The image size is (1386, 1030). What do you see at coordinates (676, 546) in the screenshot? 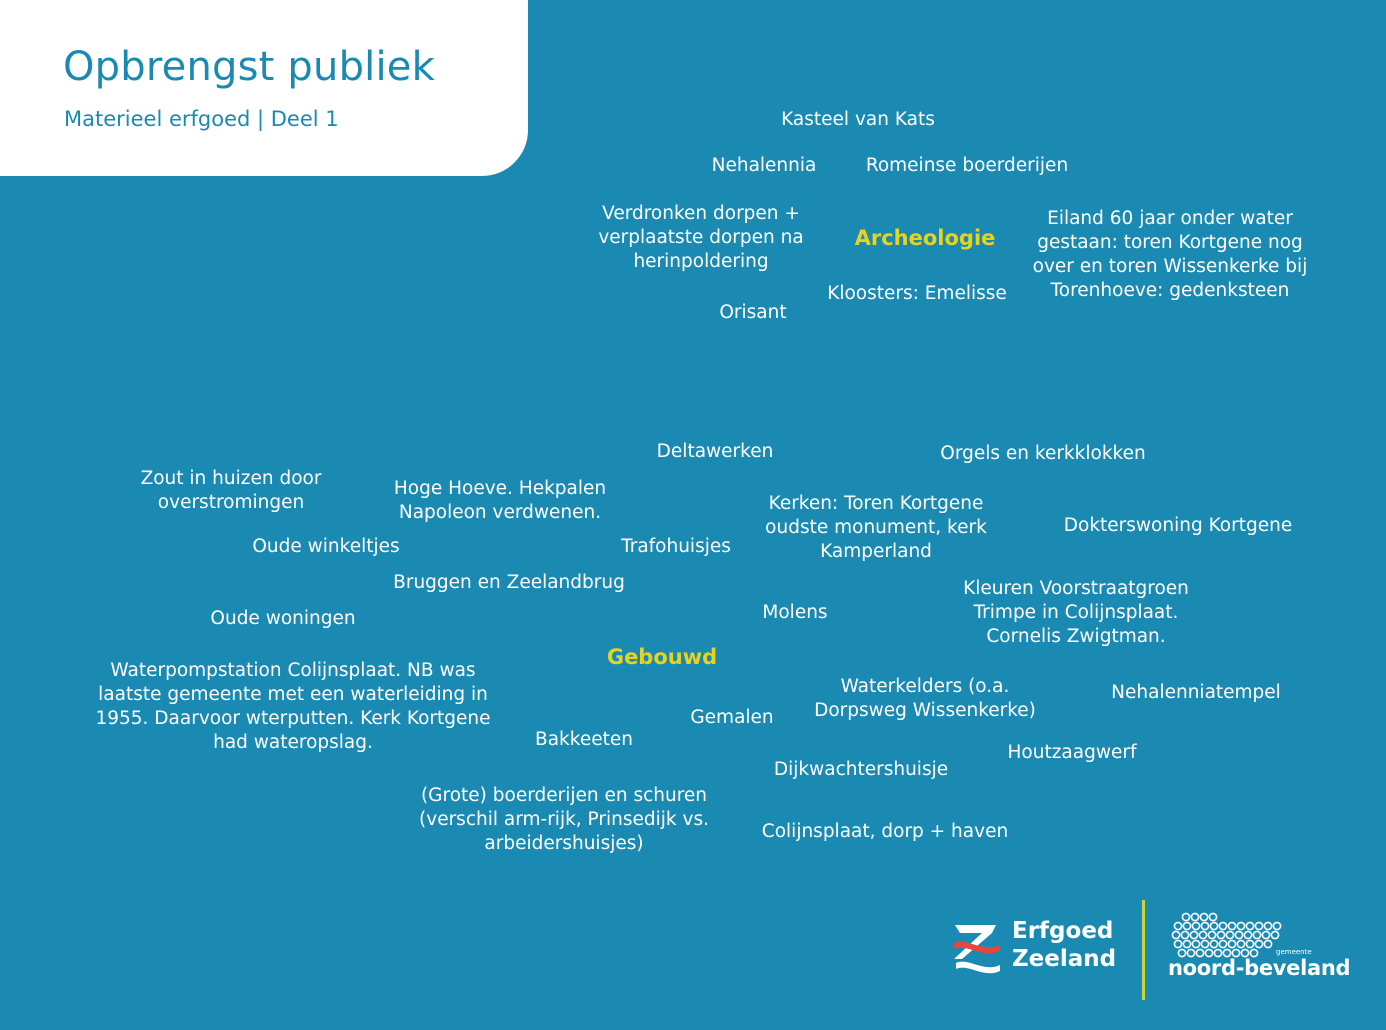
I see `item-trafohuisjes: Trafohuisjes` at bounding box center [676, 546].